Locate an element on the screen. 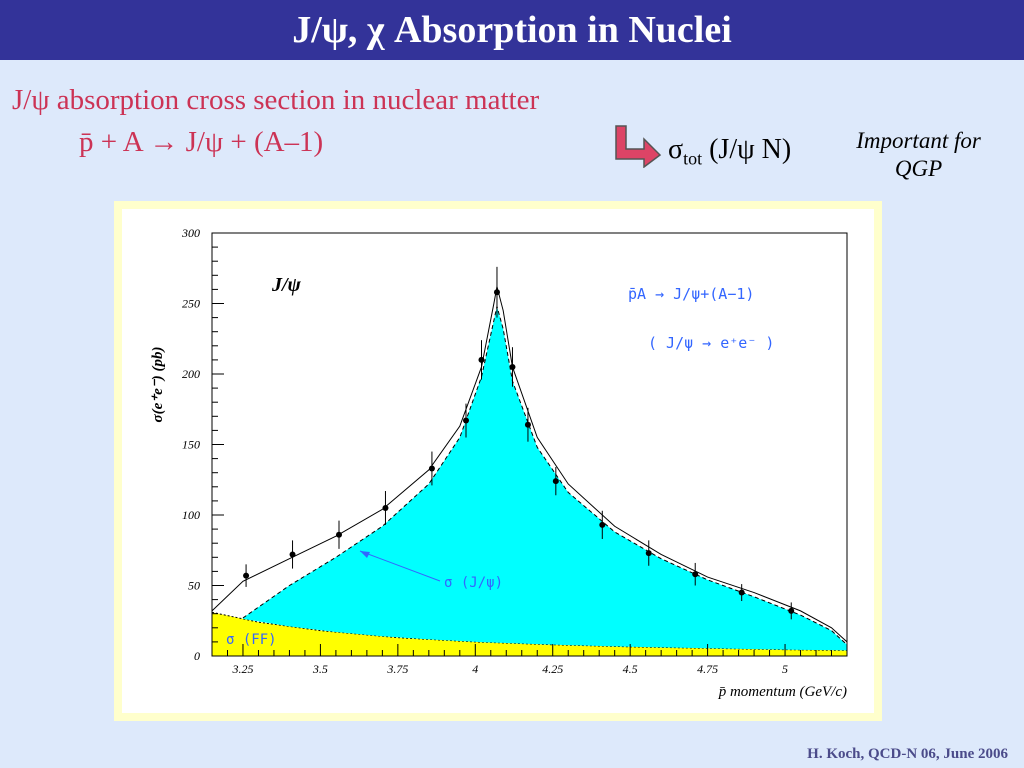 This screenshot has width=1024, height=768. x-tick-label: 4.25 is located at coordinates (552, 669).